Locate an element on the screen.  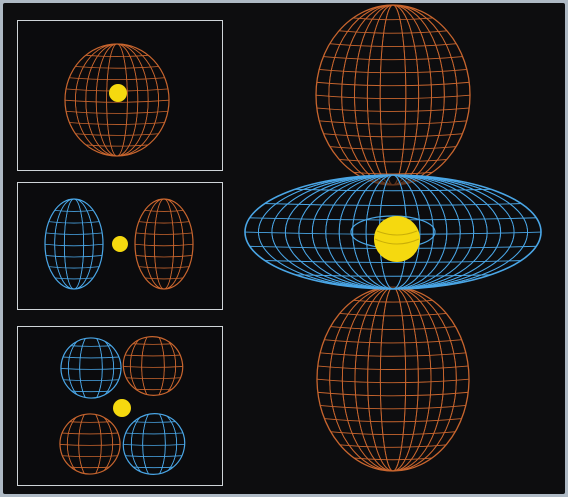
dz2-upper-lobe is located at coordinates (393, 95).